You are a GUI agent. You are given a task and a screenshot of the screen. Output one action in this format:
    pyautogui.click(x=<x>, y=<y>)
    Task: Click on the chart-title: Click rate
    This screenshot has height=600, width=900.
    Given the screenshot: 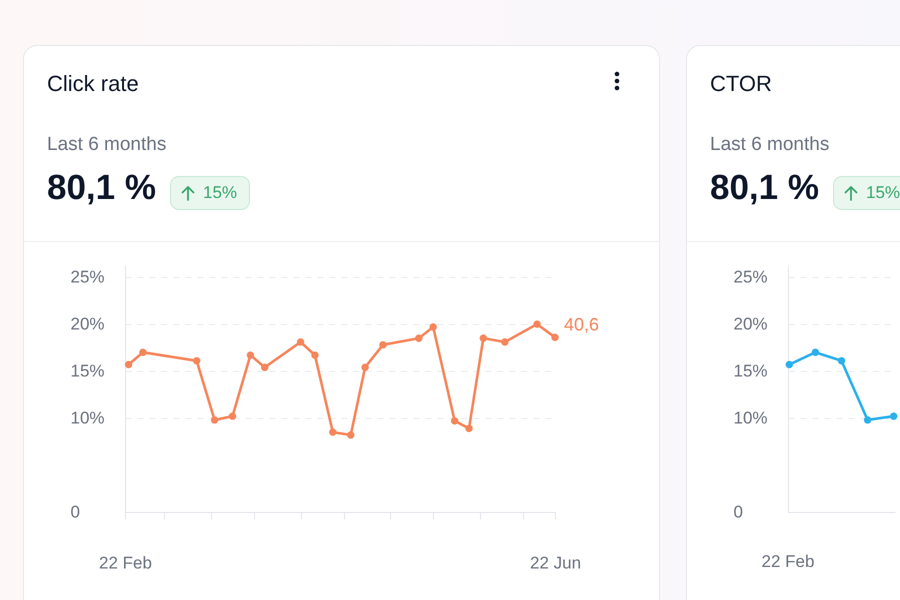 What is the action you would take?
    pyautogui.click(x=93, y=84)
    